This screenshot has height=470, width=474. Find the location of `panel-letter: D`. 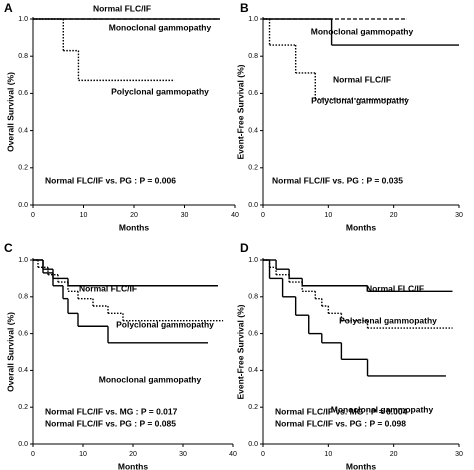

panel-letter: D is located at coordinates (244, 248).